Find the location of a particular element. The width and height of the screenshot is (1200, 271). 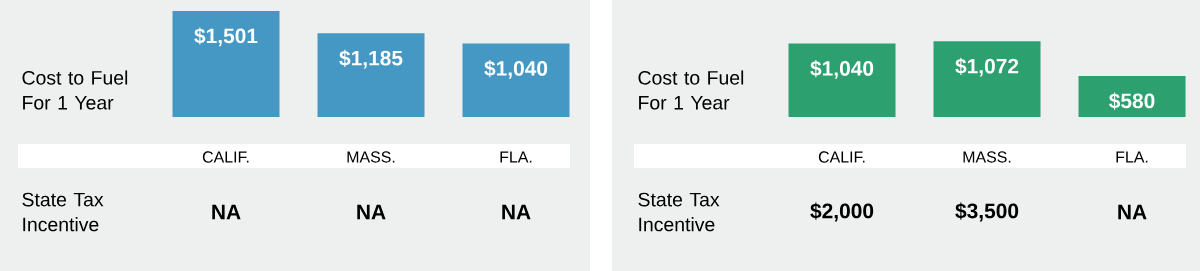

data-label: $1,072 is located at coordinates (987, 67).